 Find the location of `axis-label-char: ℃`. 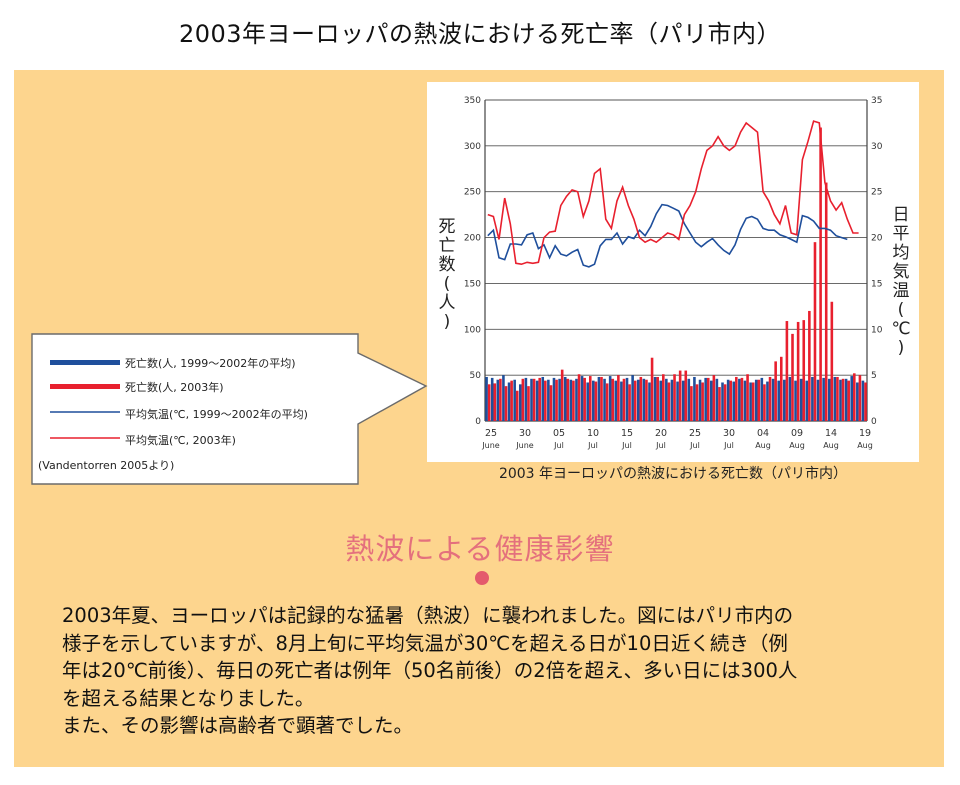

axis-label-char: ℃ is located at coordinates (901, 329).